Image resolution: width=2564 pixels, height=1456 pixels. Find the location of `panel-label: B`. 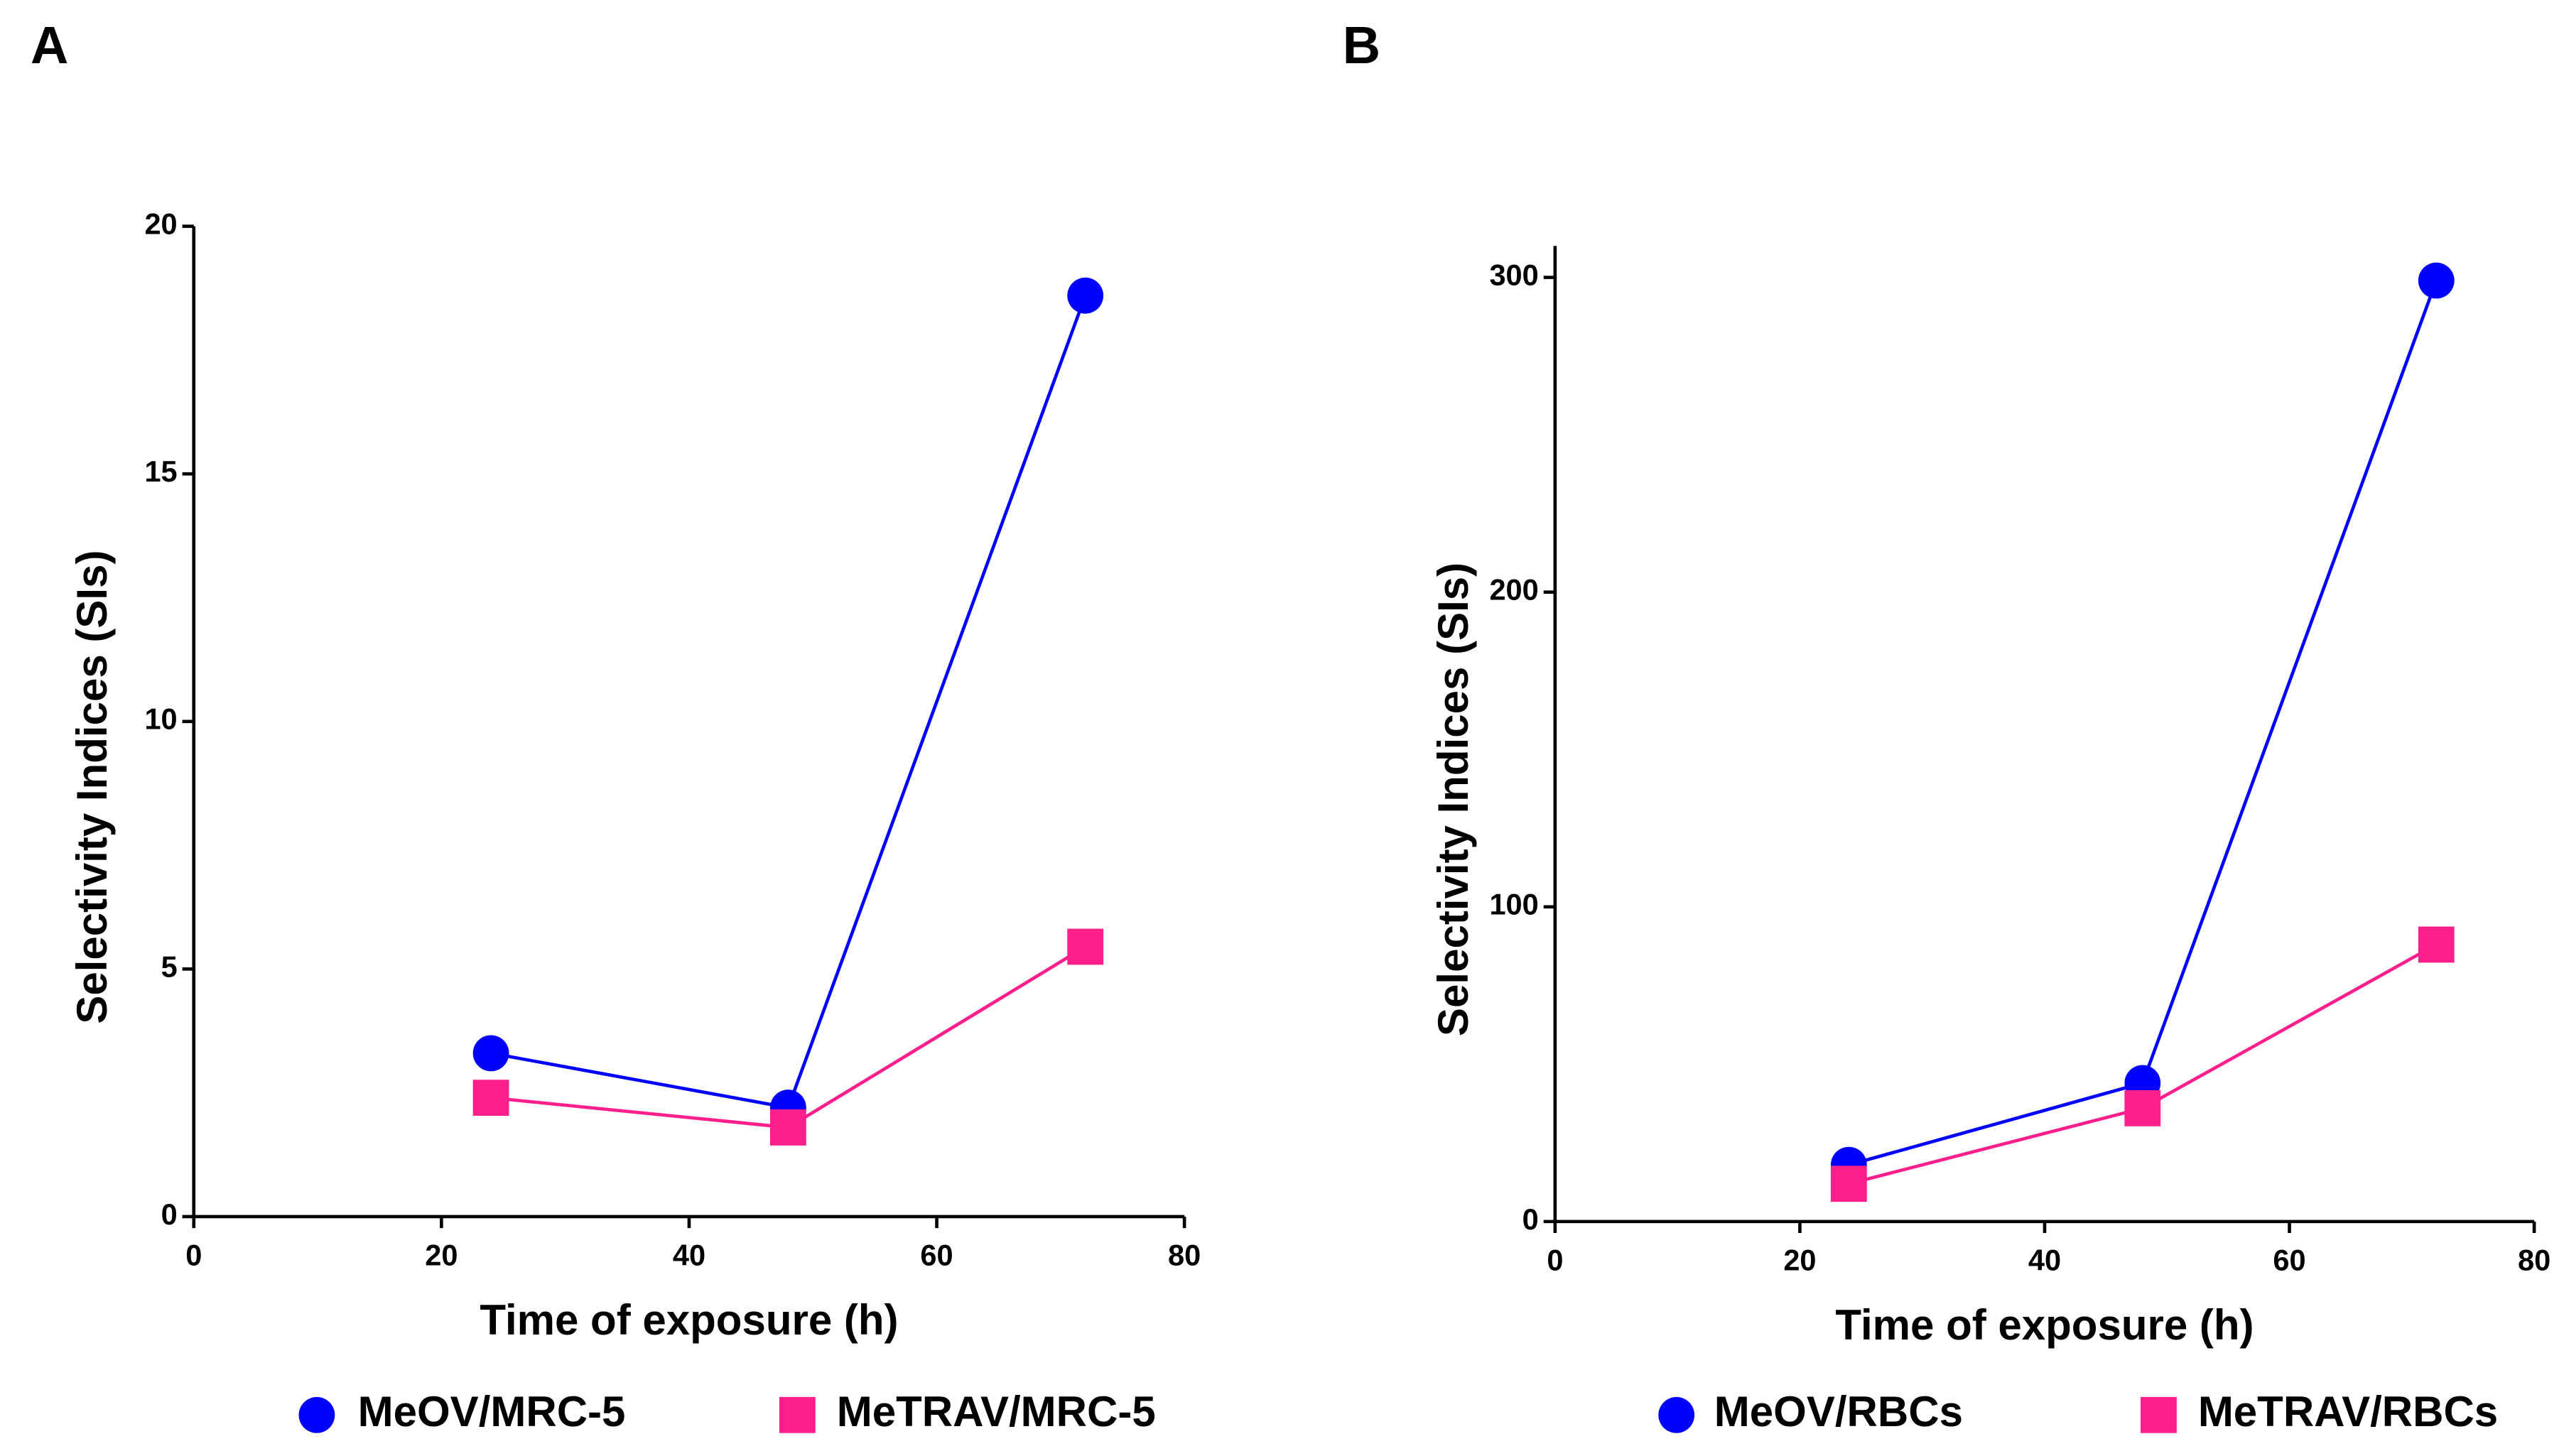

panel-label: B is located at coordinates (1361, 45).